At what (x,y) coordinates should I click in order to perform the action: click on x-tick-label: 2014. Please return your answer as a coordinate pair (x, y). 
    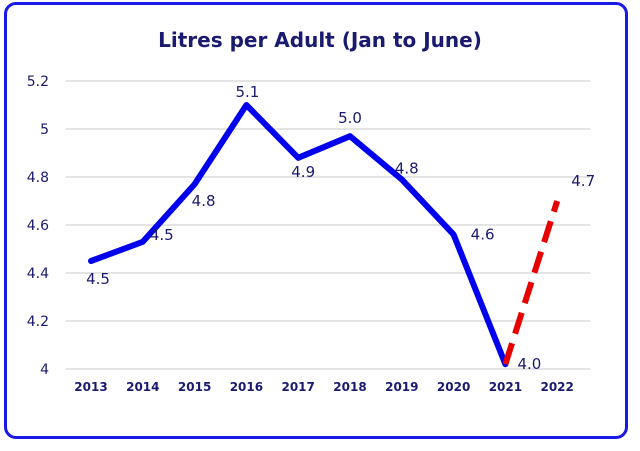
    Looking at the image, I should click on (142, 387).